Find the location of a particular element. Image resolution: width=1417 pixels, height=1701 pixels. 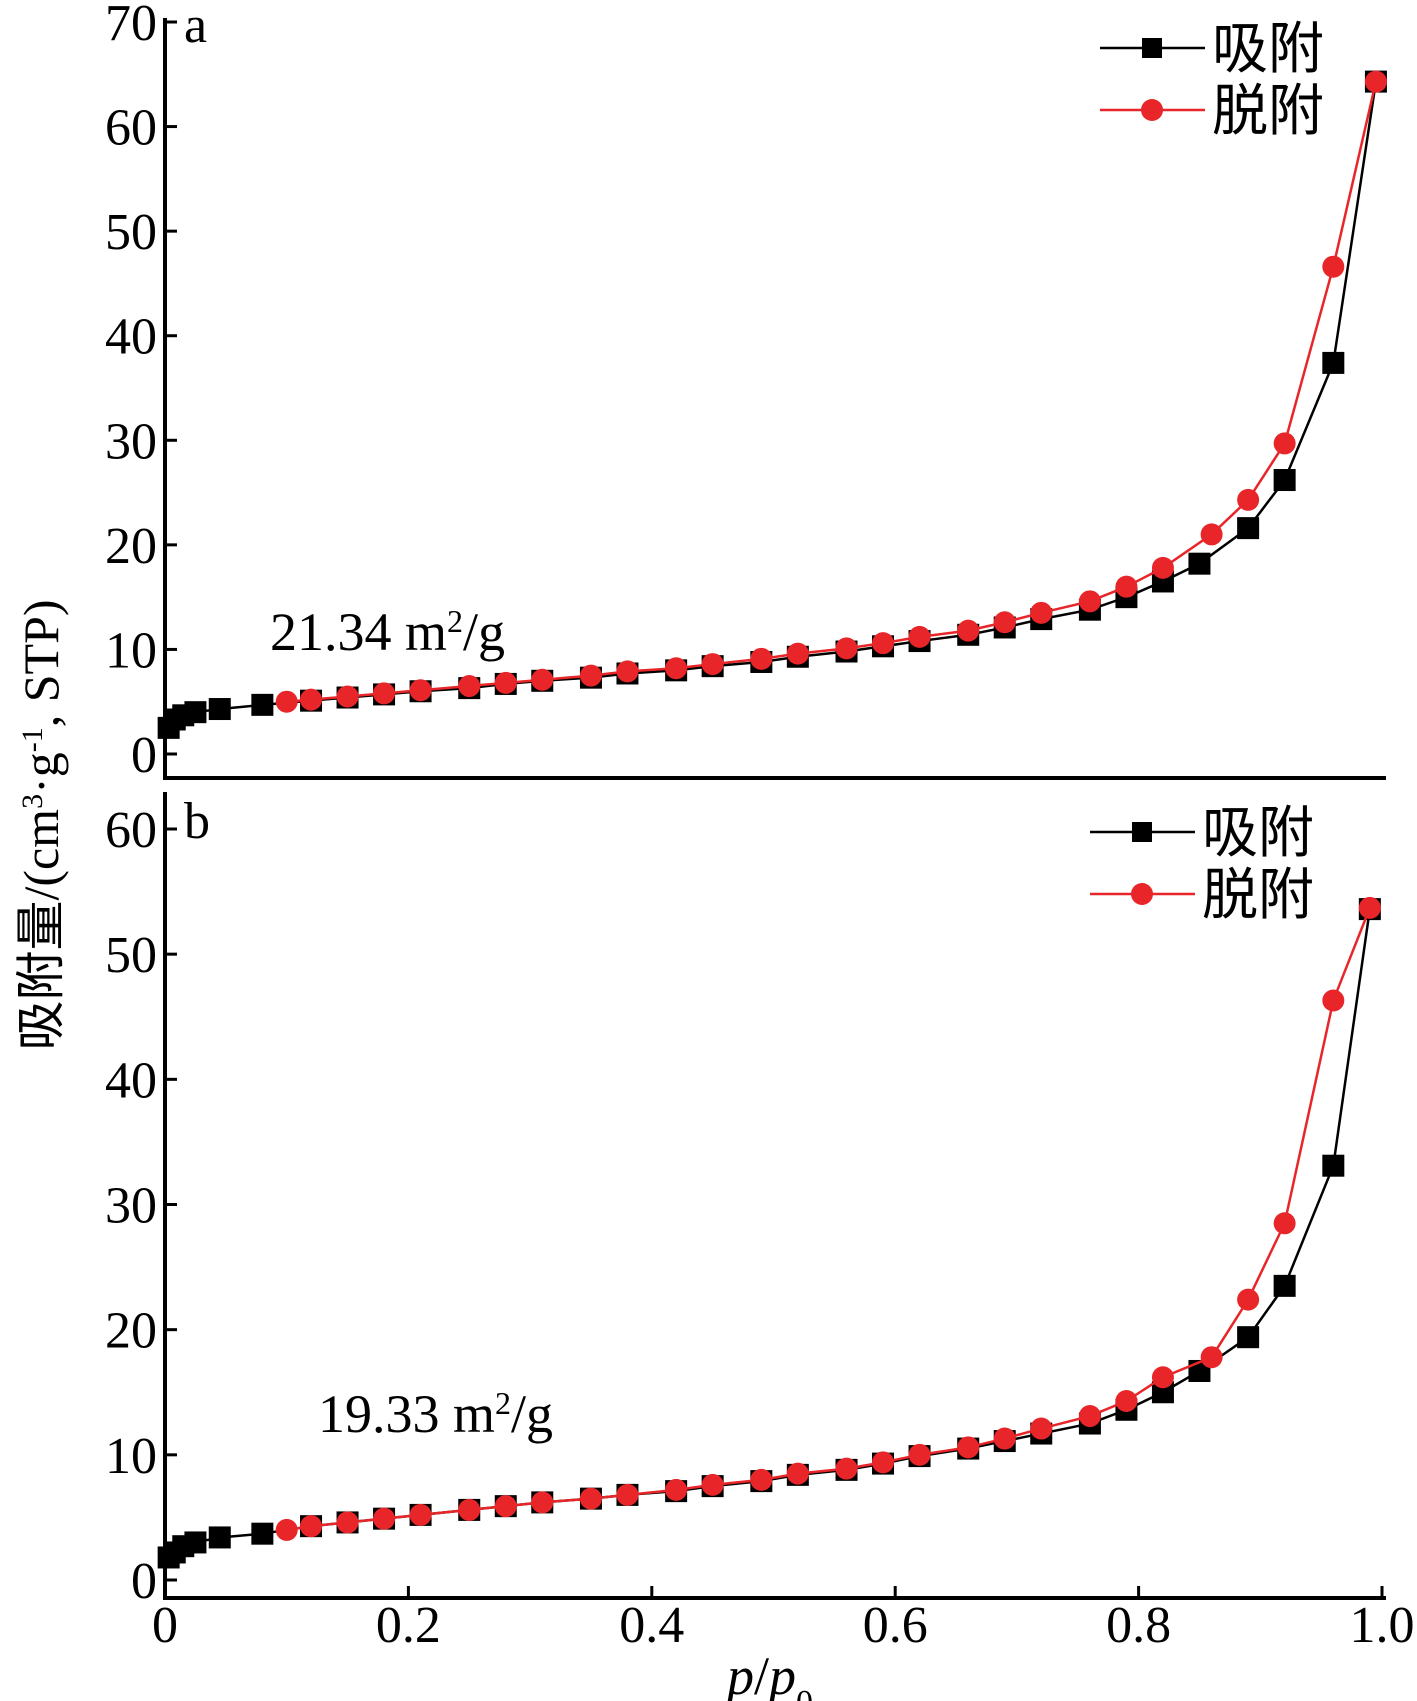

x-tick-label: 0.2 is located at coordinates (408, 1625).